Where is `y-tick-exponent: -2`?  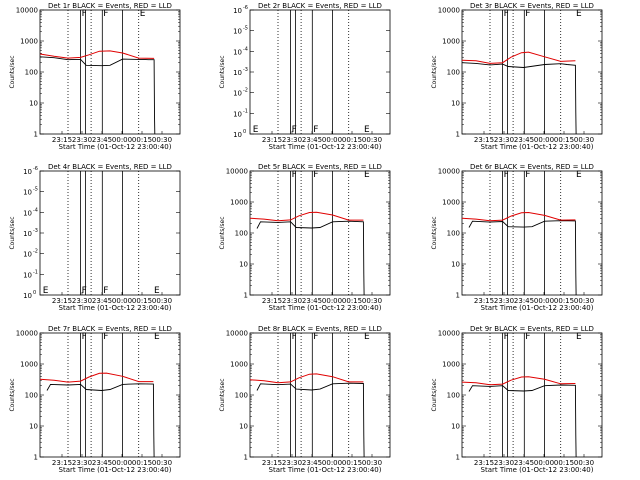
y-tick-exponent: -2 is located at coordinates (245, 91).